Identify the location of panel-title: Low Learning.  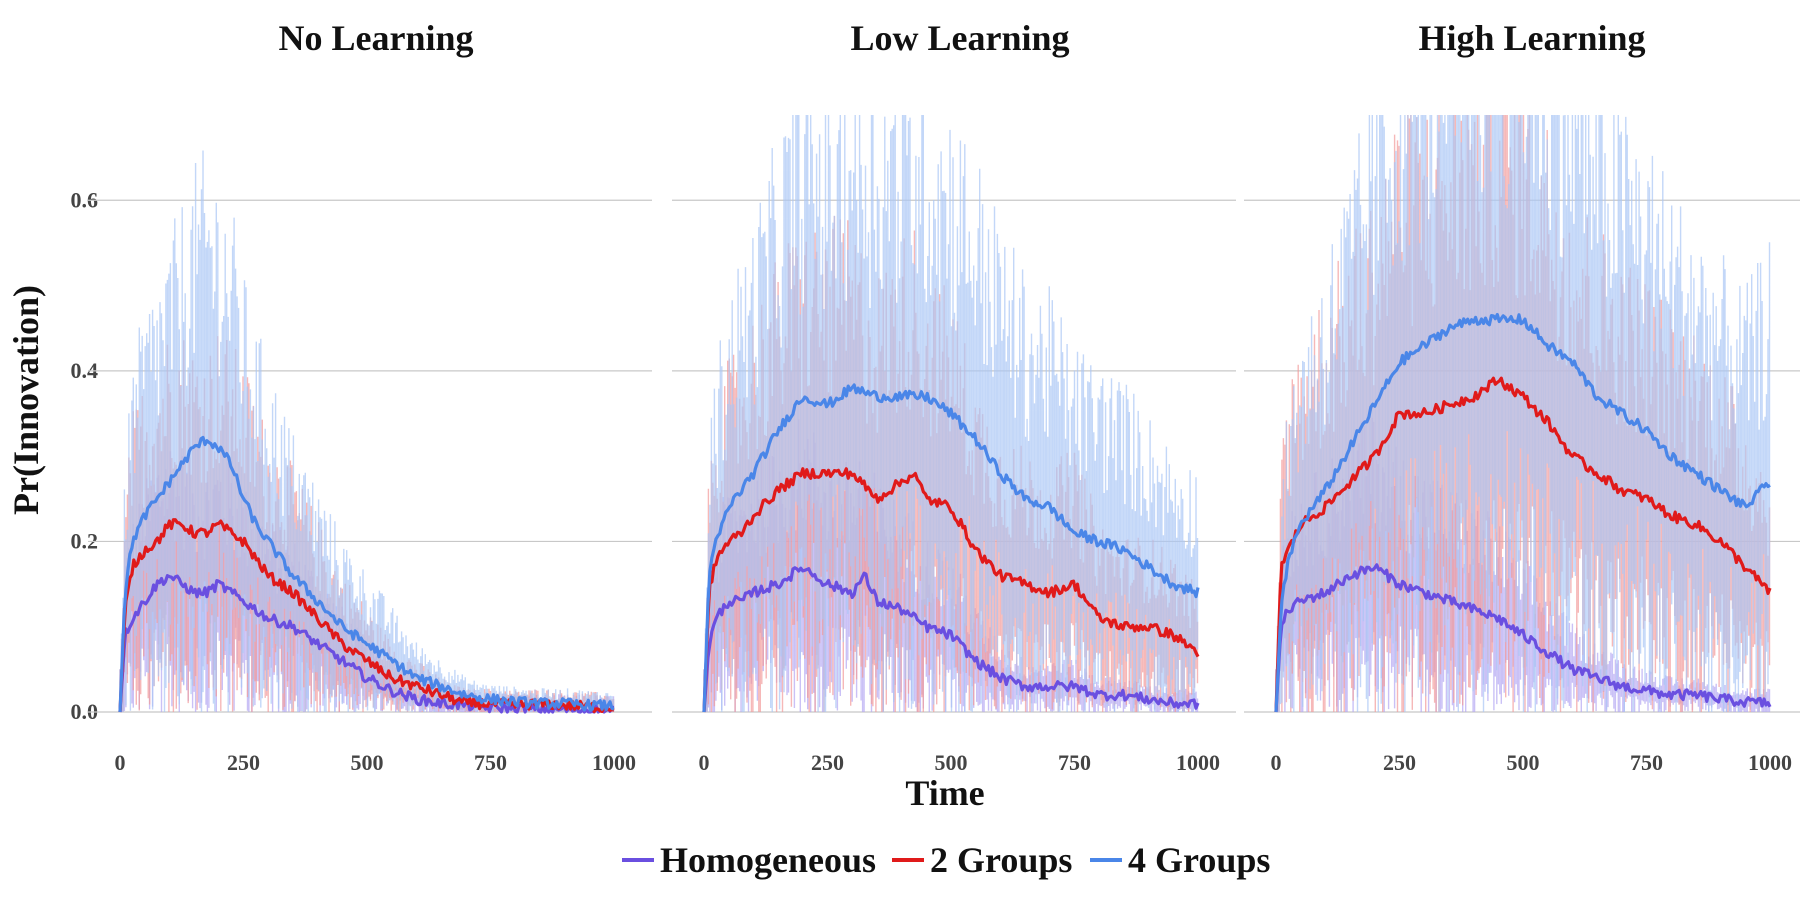
(959, 38).